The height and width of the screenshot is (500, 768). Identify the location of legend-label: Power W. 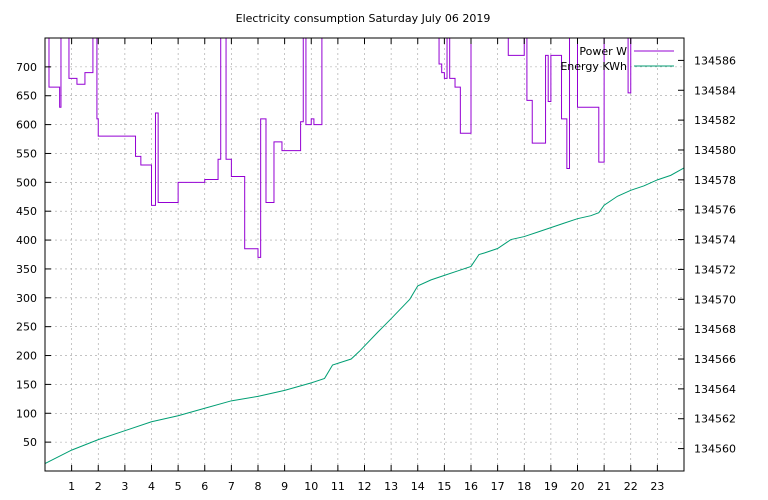
(603, 51).